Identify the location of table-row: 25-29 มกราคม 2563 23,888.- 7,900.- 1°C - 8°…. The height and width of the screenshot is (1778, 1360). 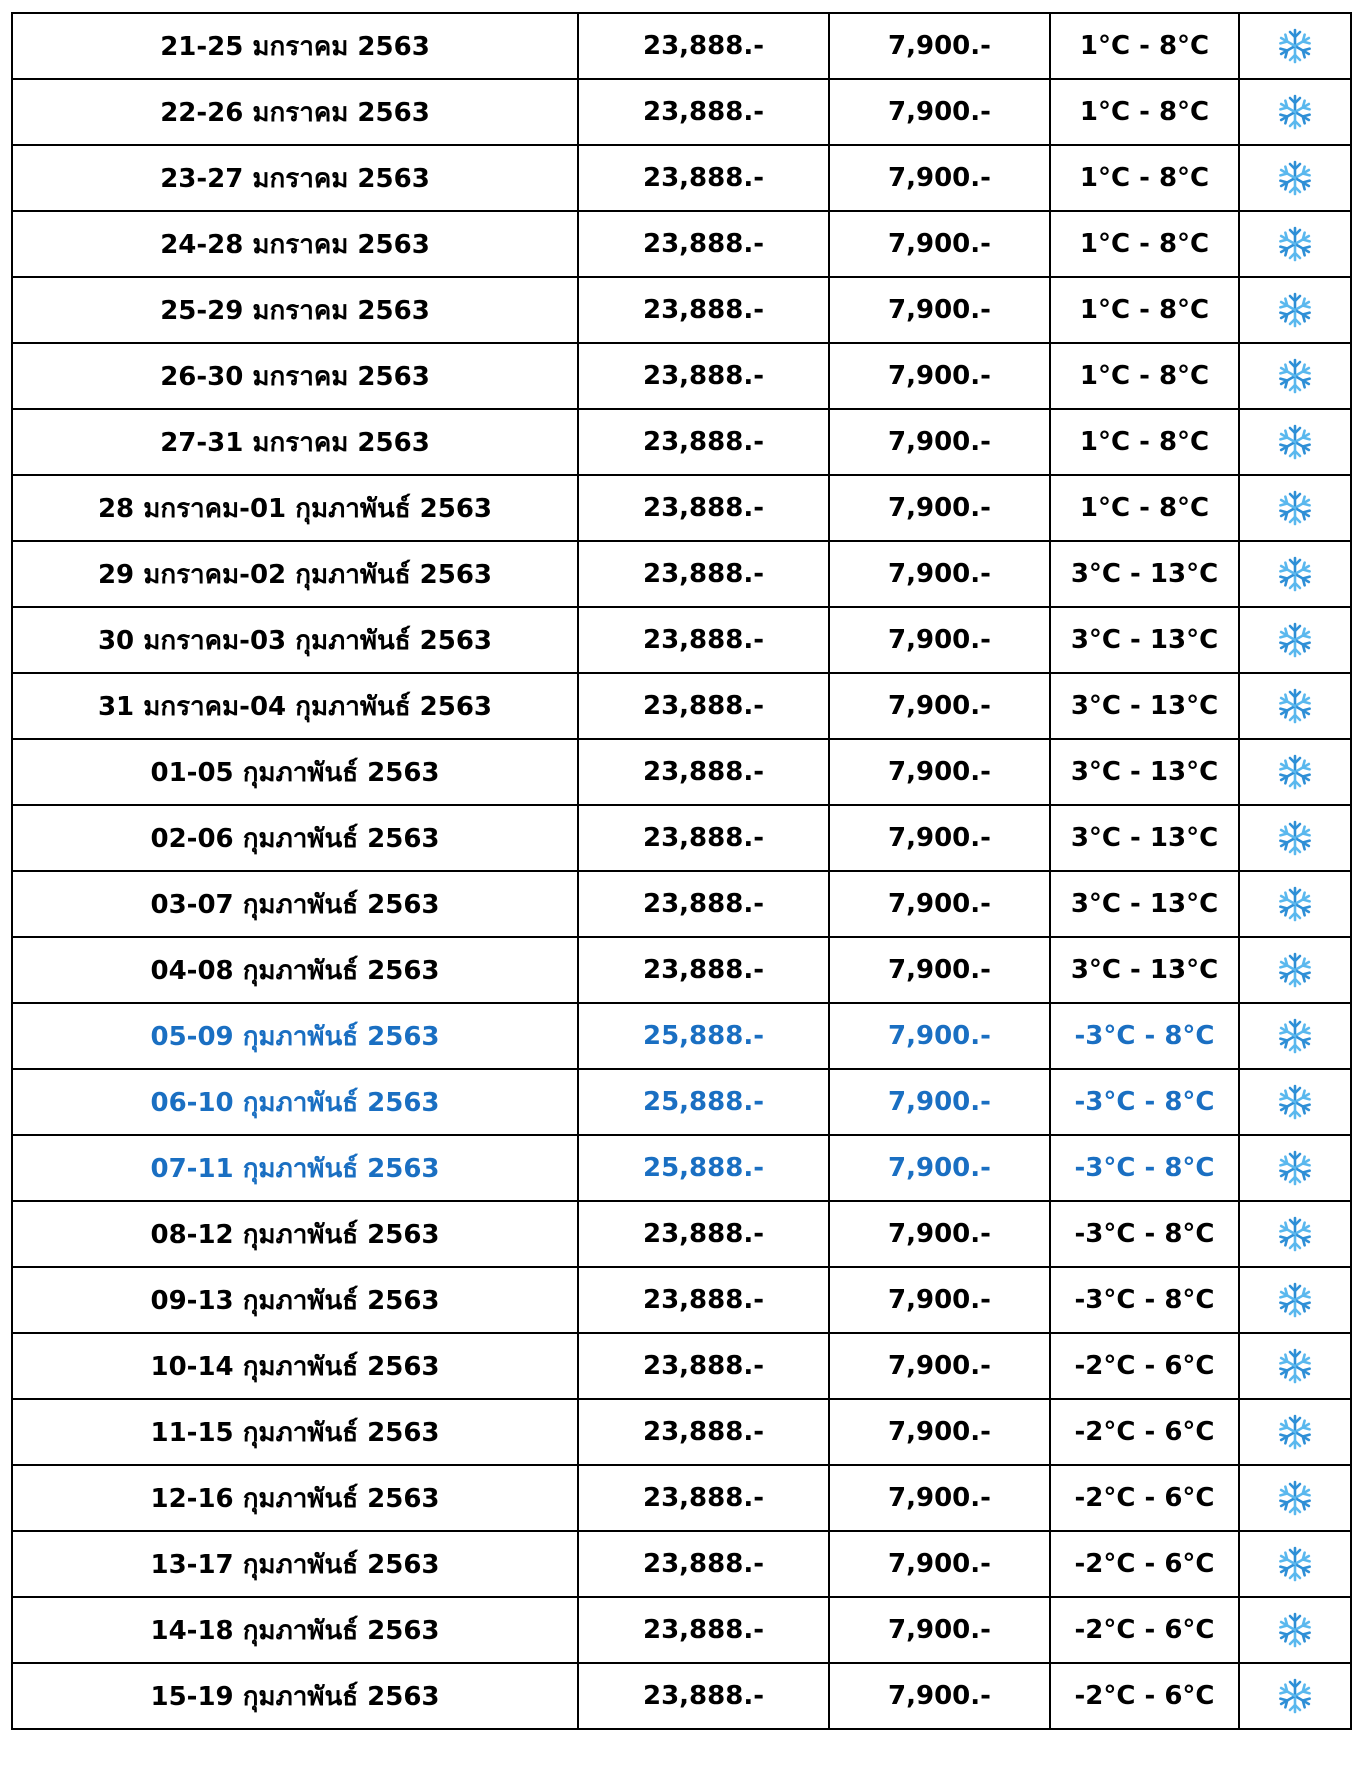
(681, 310).